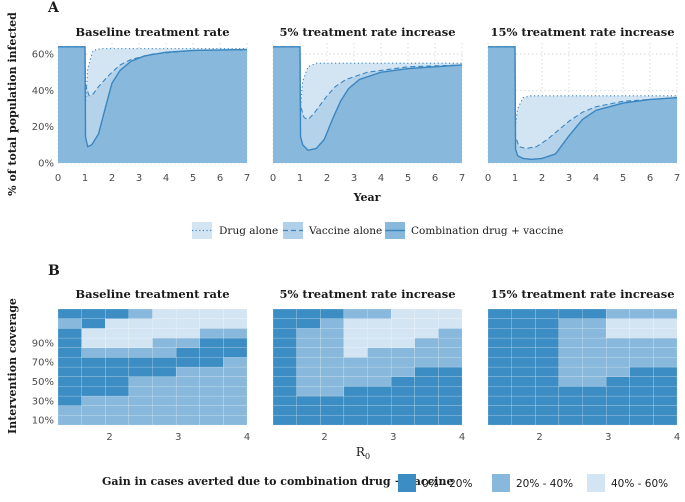  I want to click on area-combination, so click(152, 104).